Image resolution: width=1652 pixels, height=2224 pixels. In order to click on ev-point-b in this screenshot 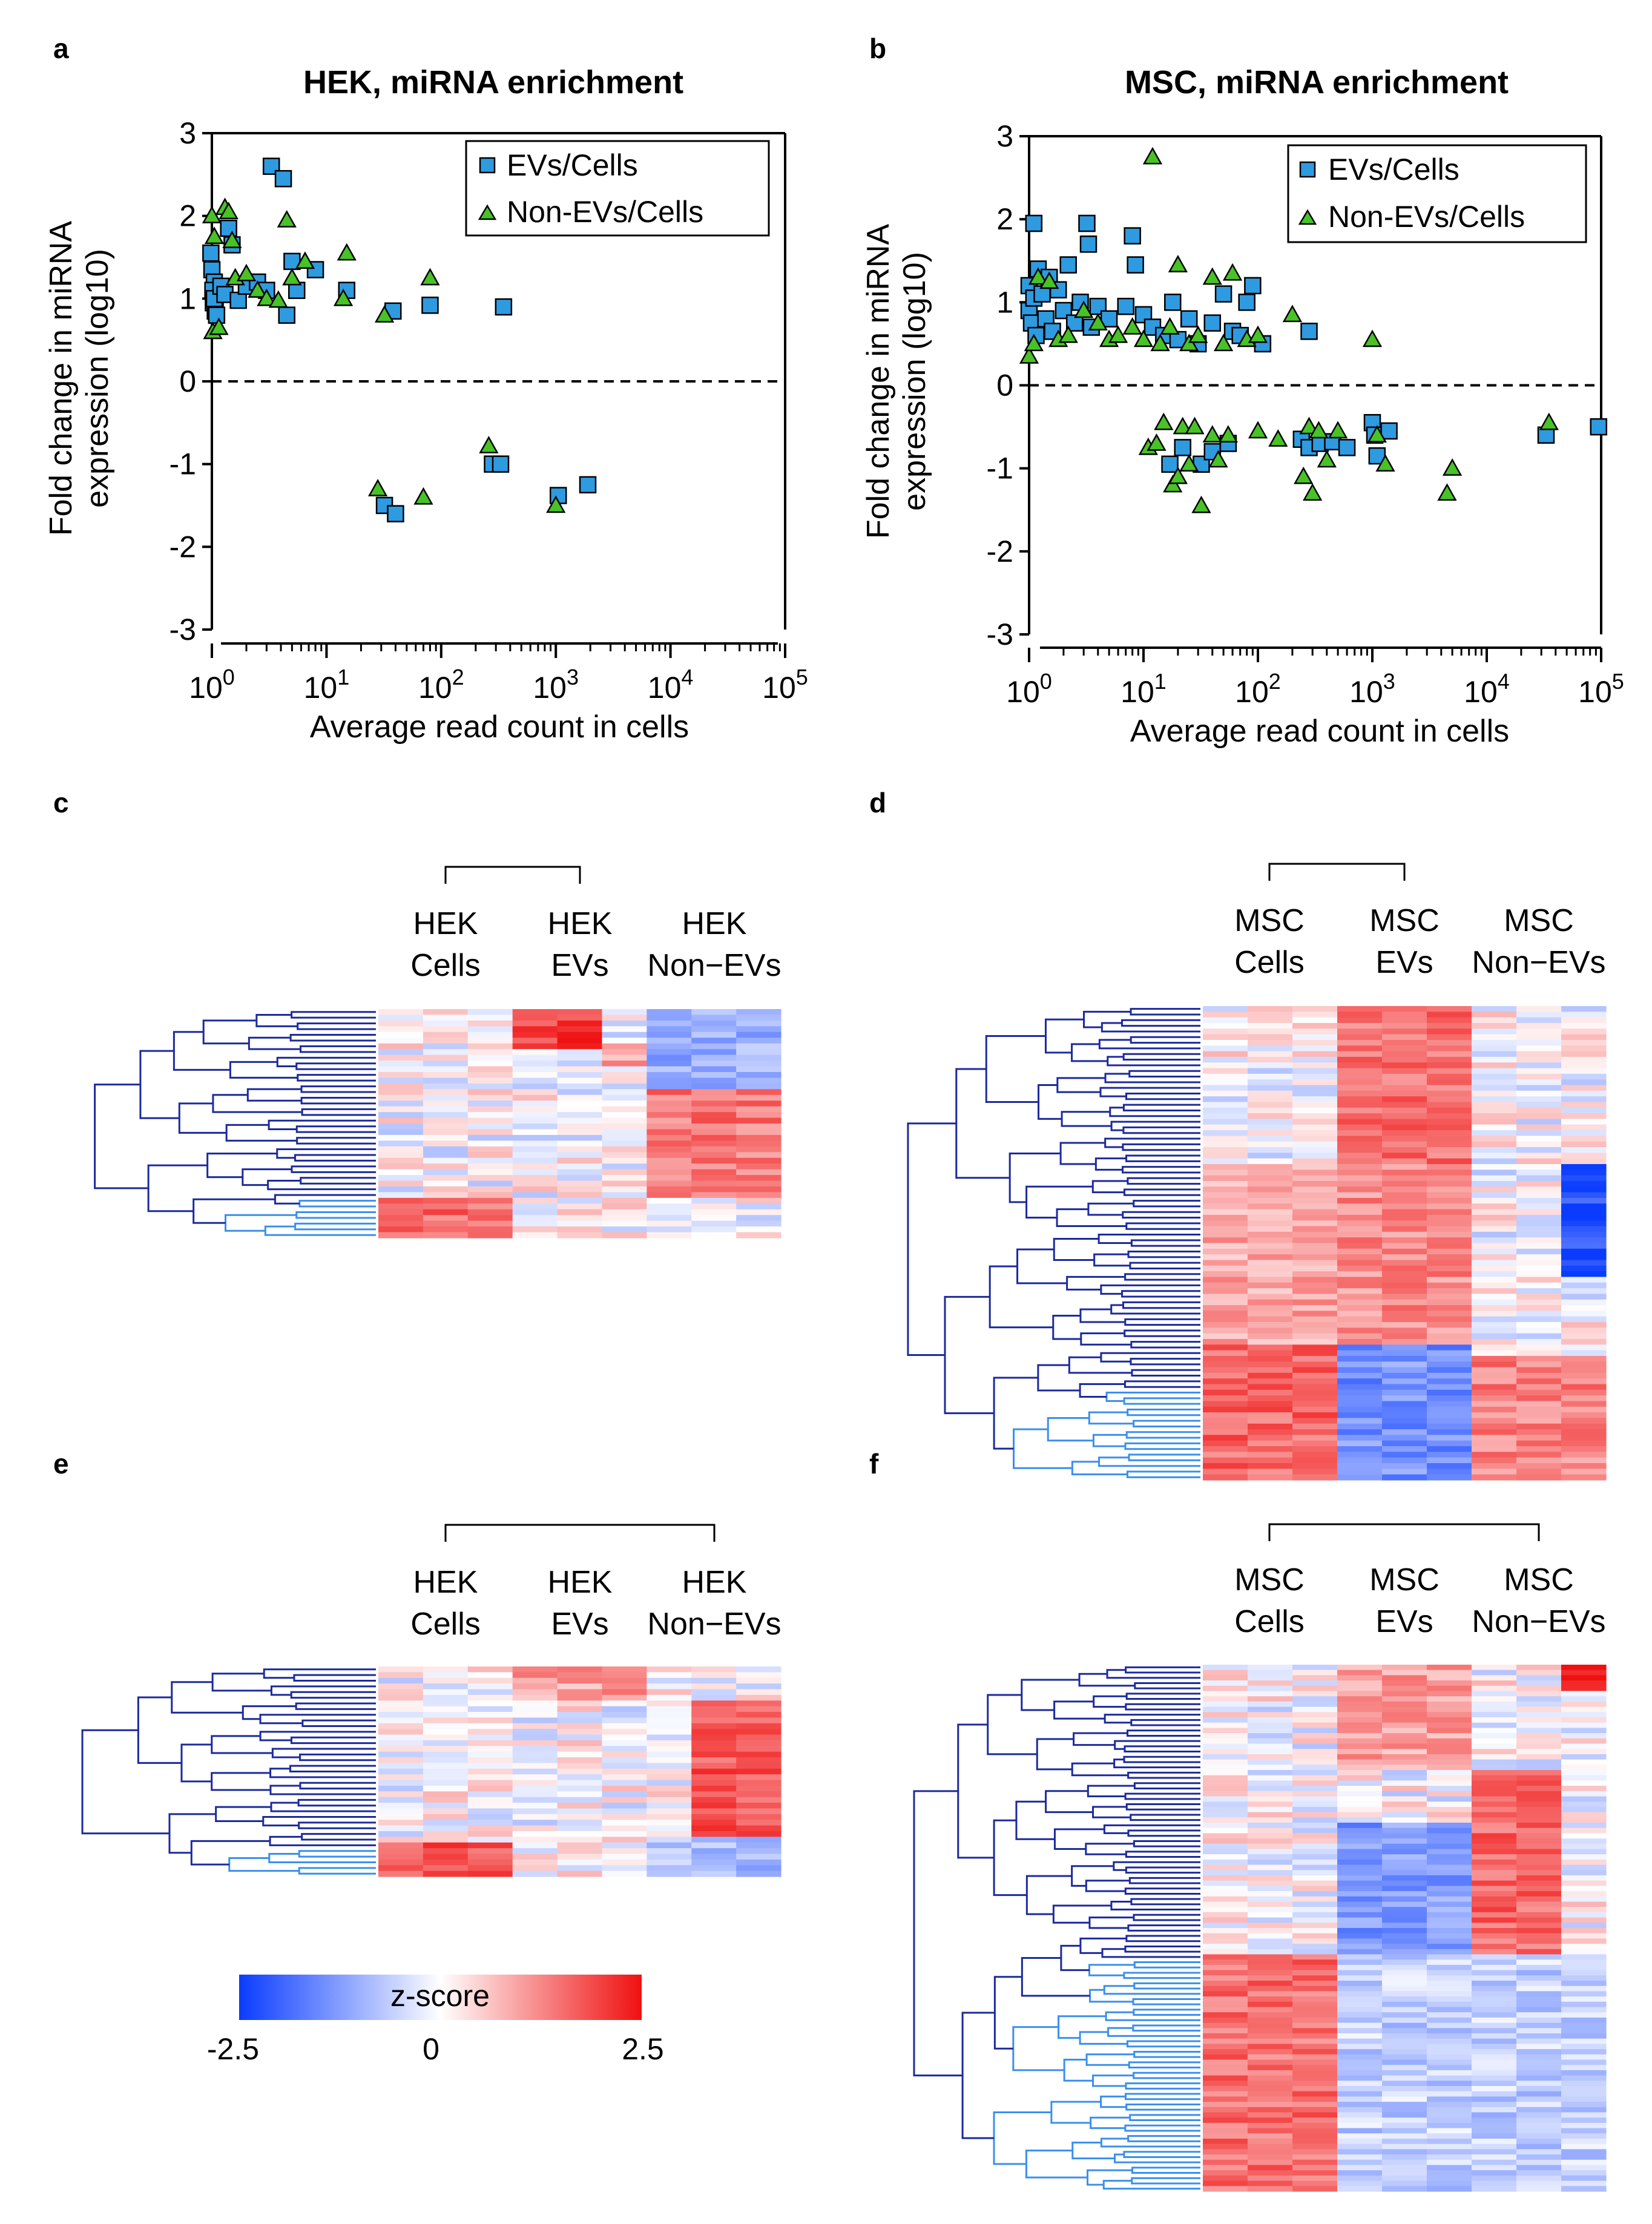, I will do `click(1347, 448)`.